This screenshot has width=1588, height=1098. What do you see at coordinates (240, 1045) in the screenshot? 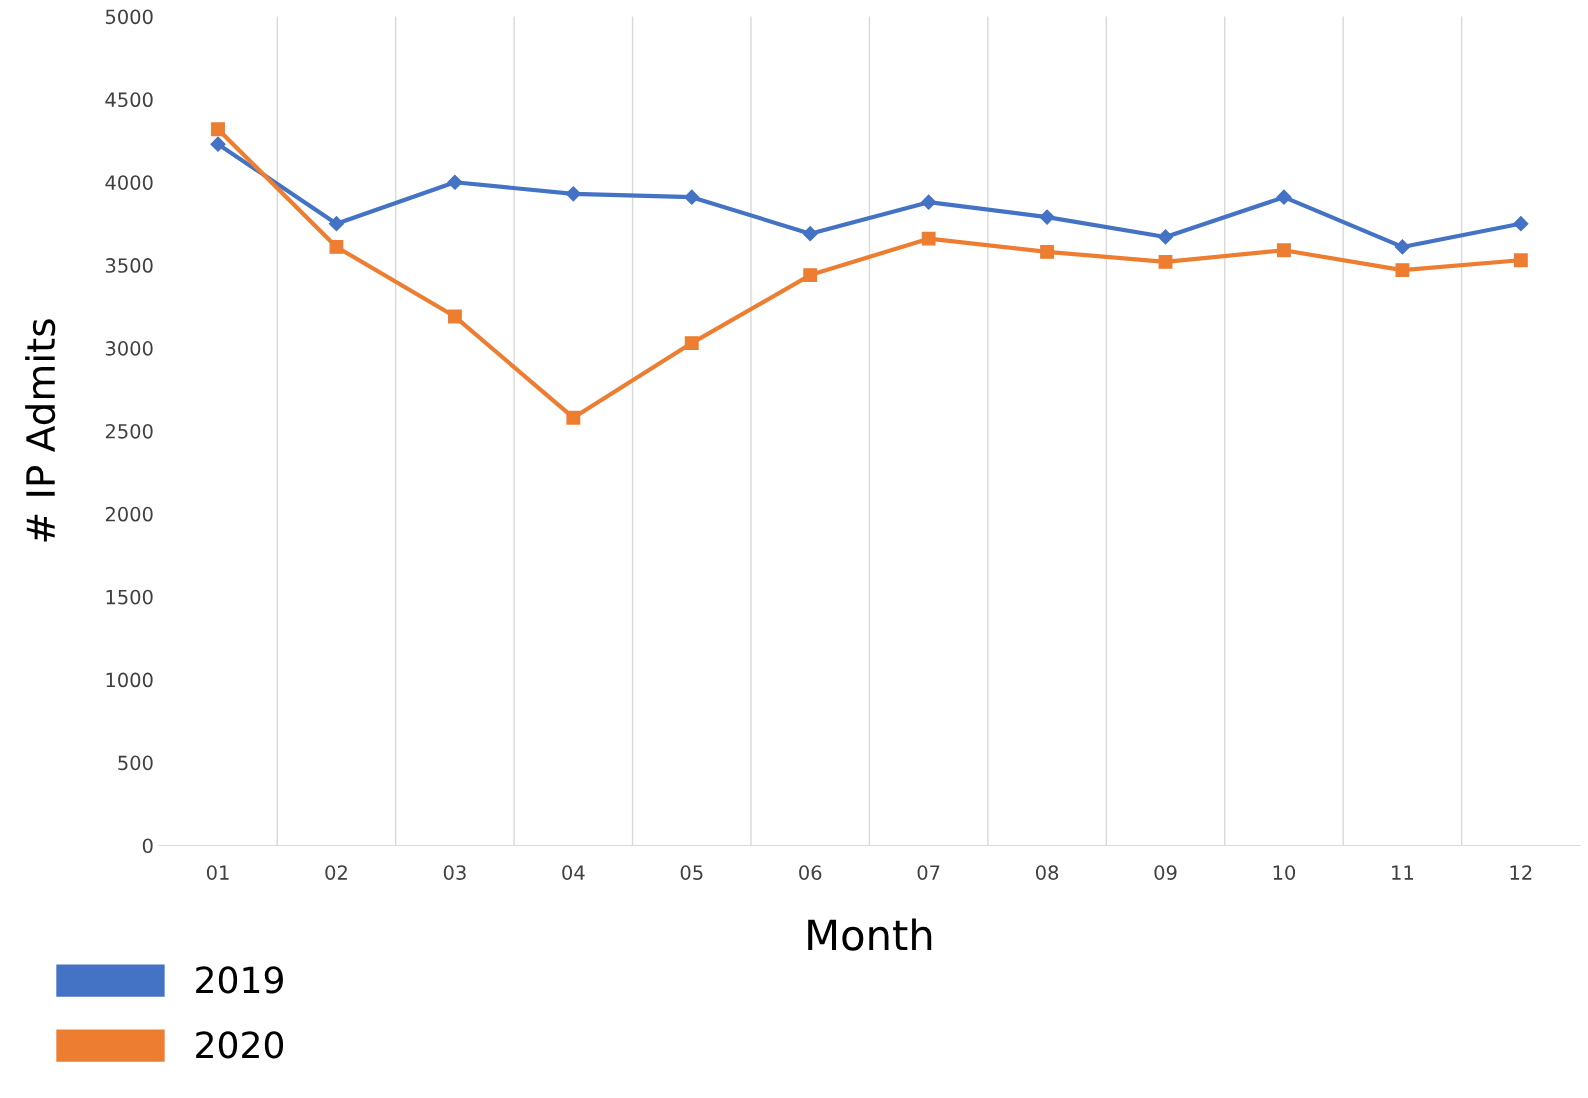
I see `legend-label: 2020` at bounding box center [240, 1045].